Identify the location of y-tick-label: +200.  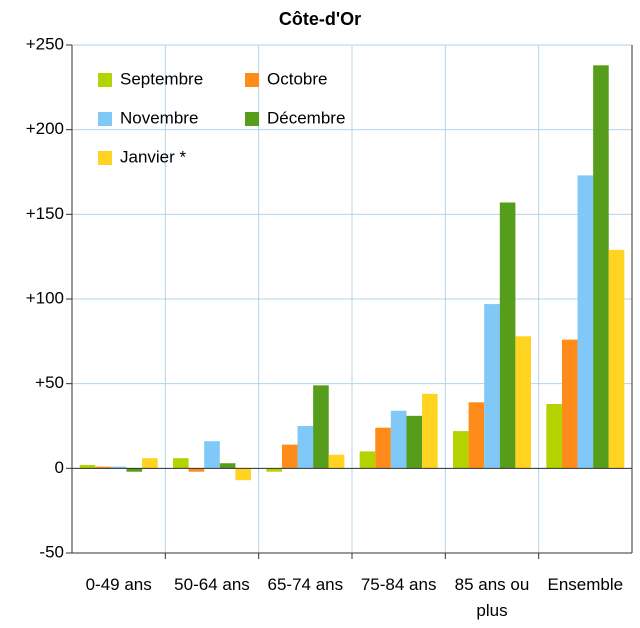
(45, 128).